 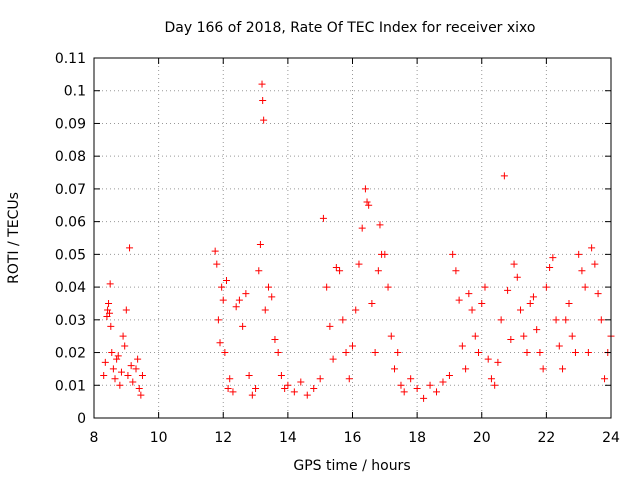 What do you see at coordinates (70, 190) in the screenshot?
I see `y-tick-label: 0.07` at bounding box center [70, 190].